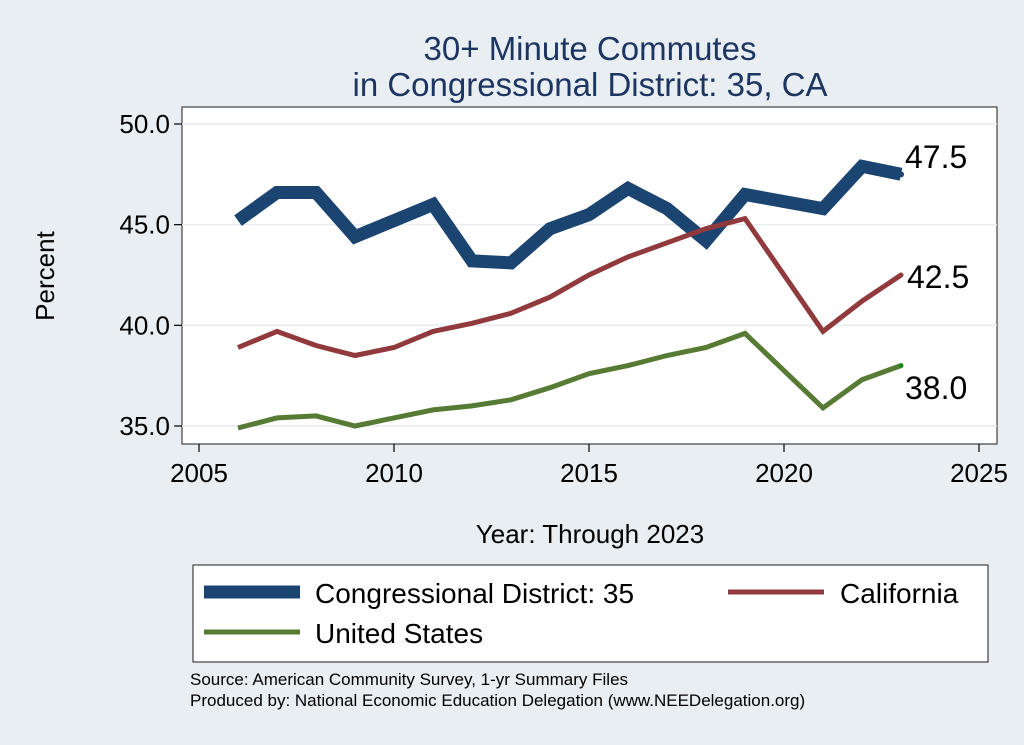  I want to click on end-label-district: 47.5, so click(936, 157).